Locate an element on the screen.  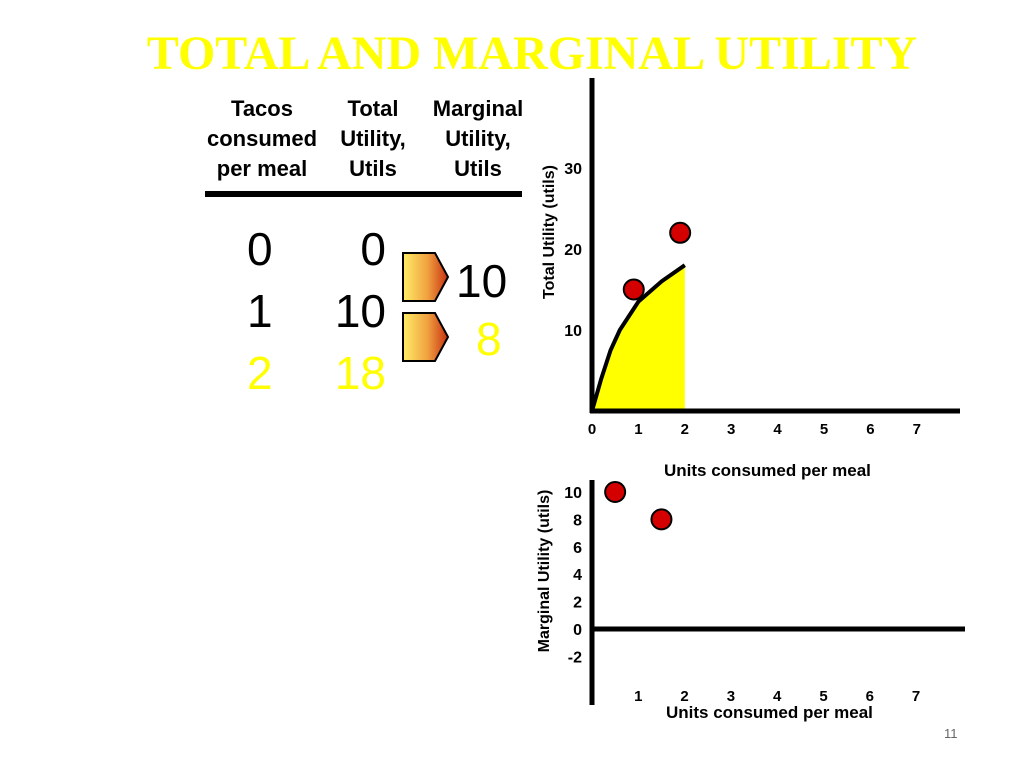
tacos-value: 2 is located at coordinates (260, 373).